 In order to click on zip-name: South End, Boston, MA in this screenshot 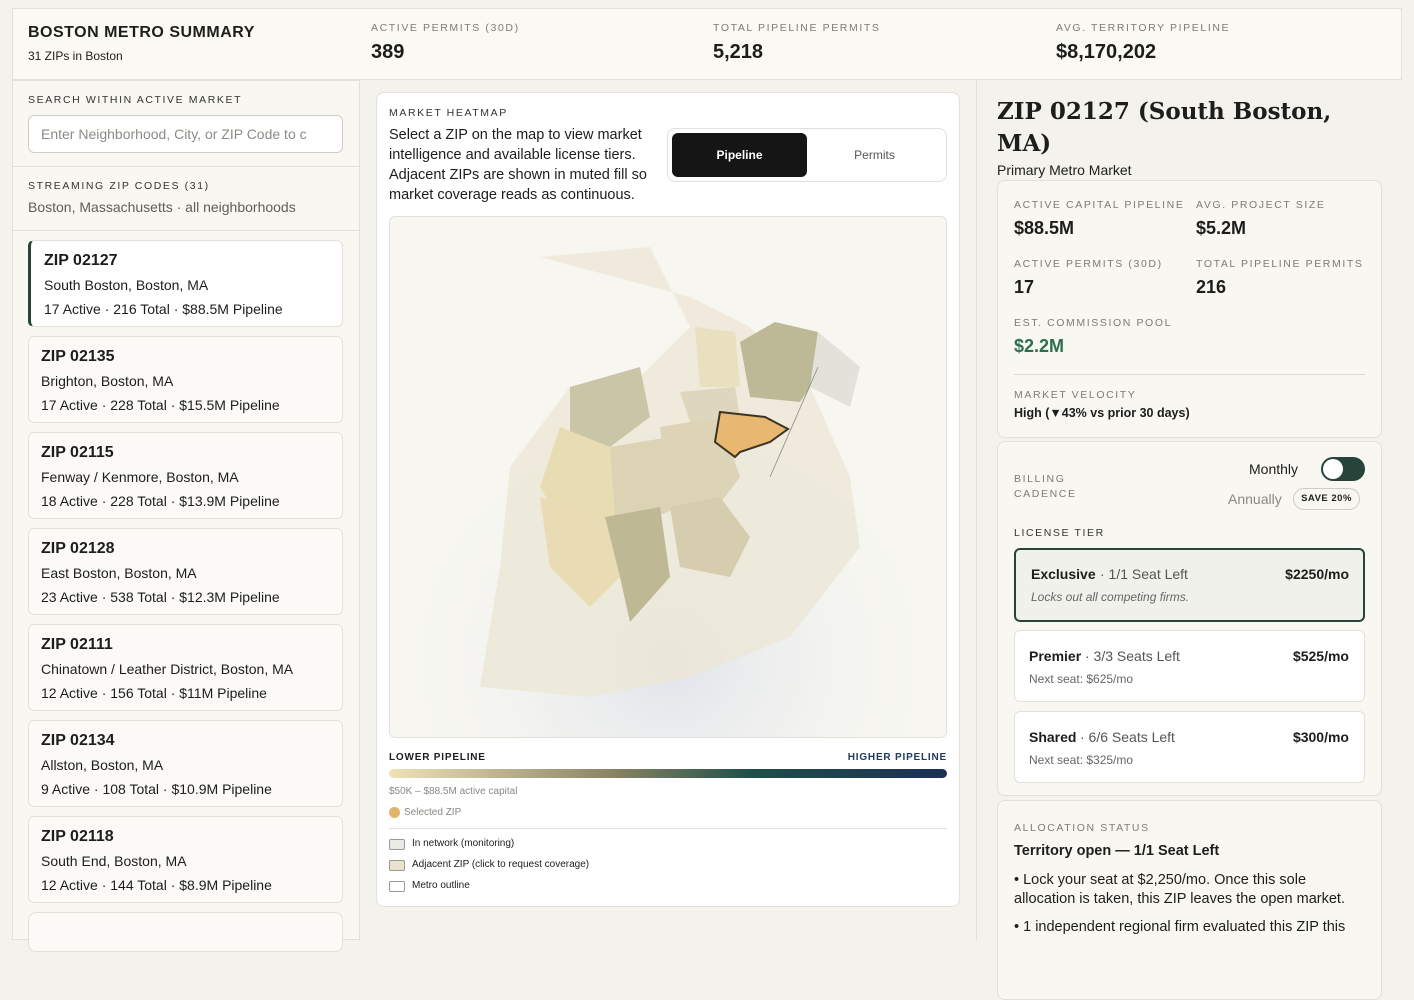, I will do `click(114, 861)`.